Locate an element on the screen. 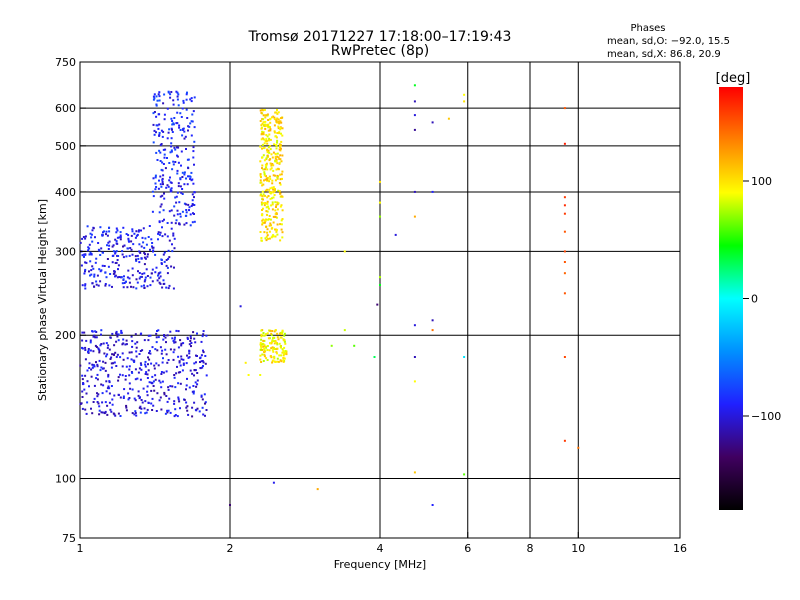 The width and height of the screenshot is (800, 600). y-tick-label: 75 is located at coordinates (69, 538).